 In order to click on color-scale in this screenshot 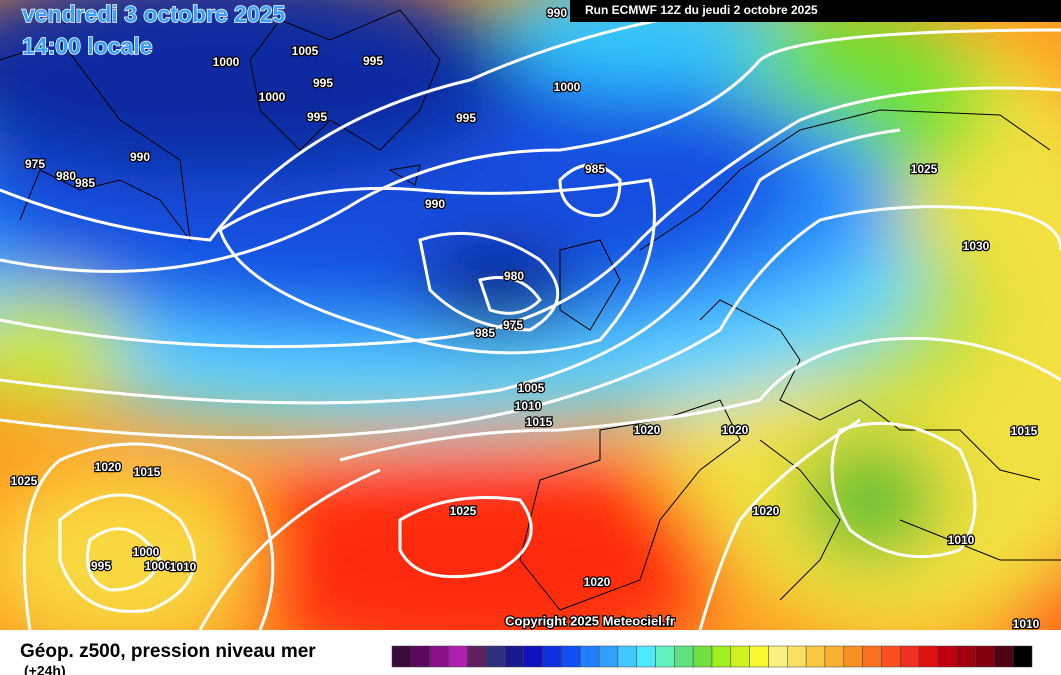, I will do `click(712, 656)`.